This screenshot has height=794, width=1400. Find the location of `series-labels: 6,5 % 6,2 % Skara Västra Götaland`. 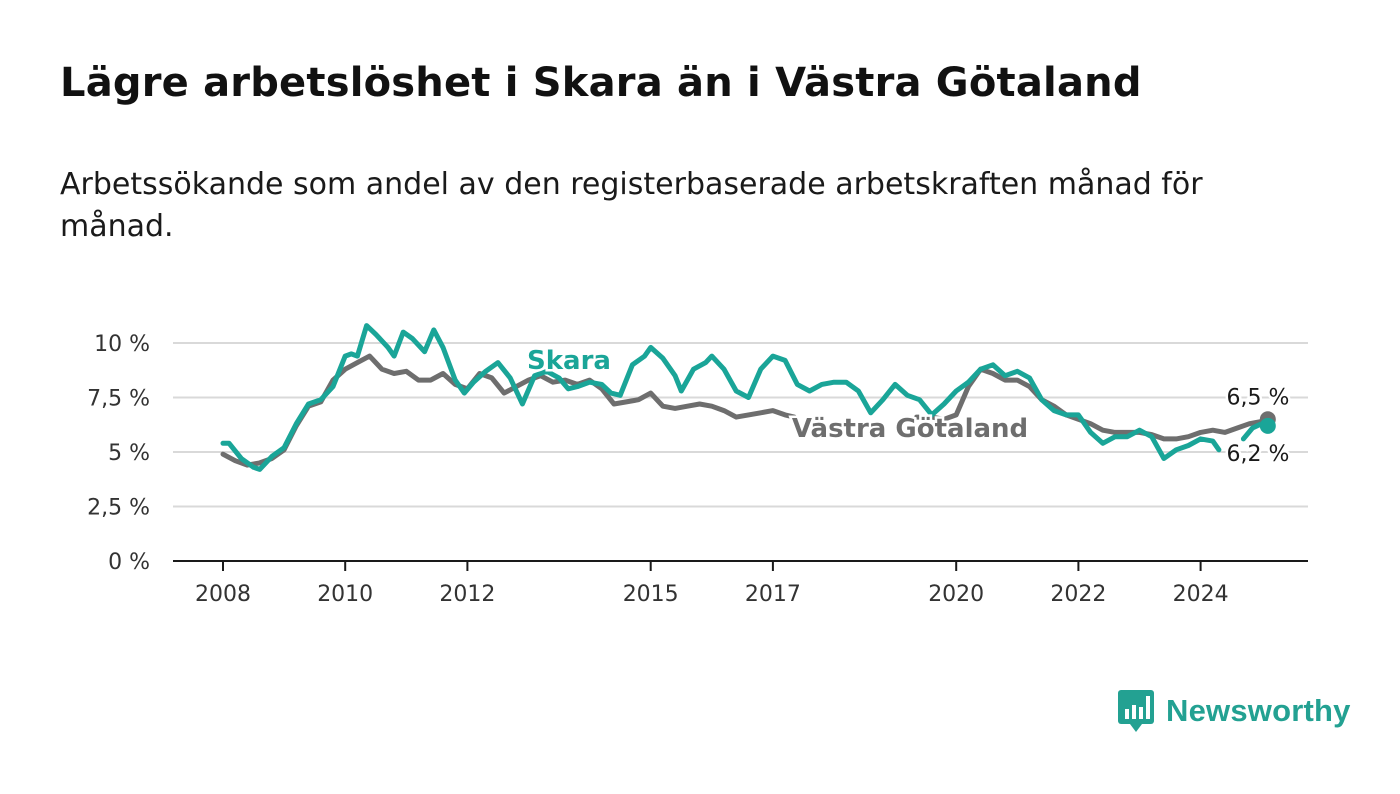

series-labels: 6,5 % 6,2 % Skara Västra Götaland is located at coordinates (908, 407).